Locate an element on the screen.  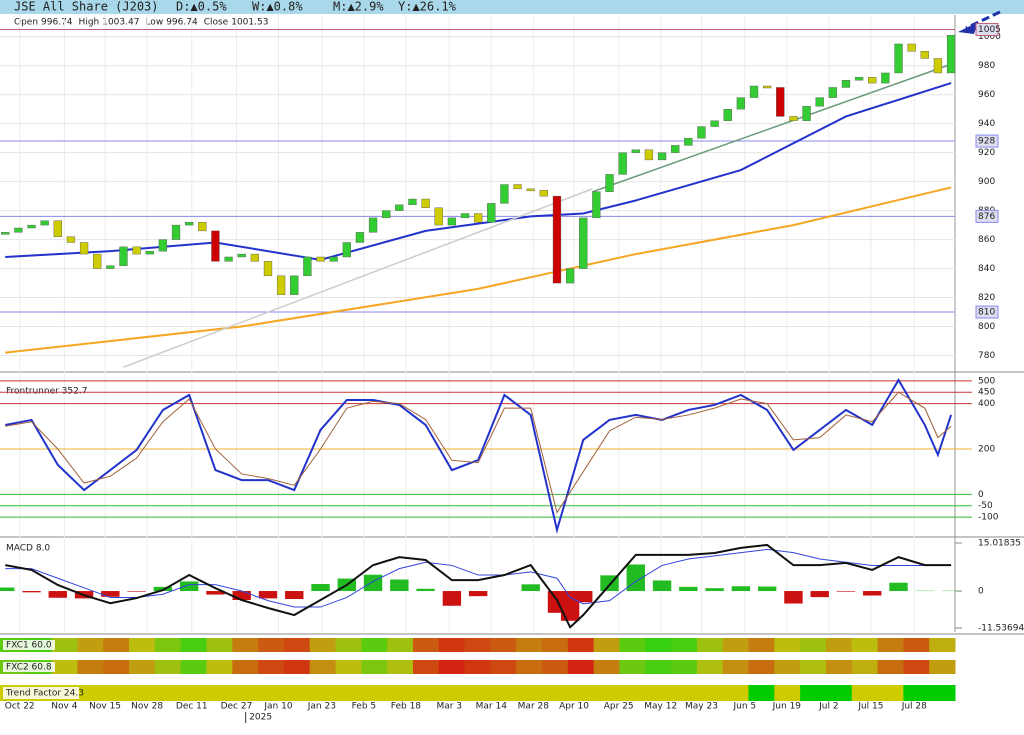
arrow-head is located at coordinates (968, 28).